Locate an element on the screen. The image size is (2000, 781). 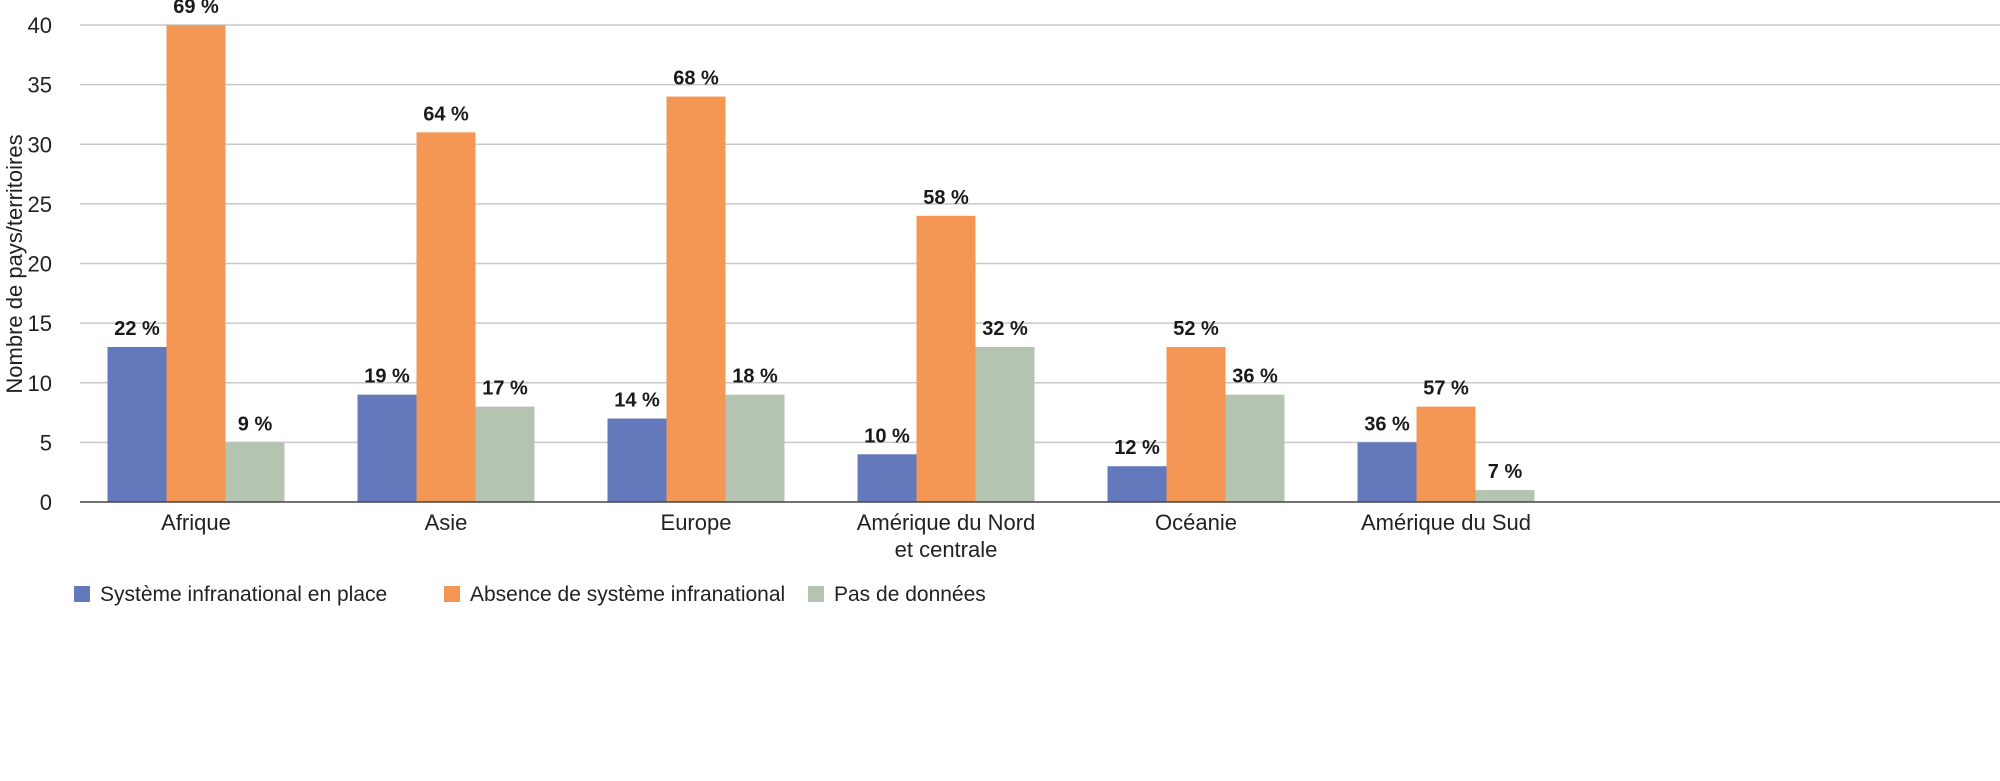
x-category-label: Afrique is located at coordinates (196, 522).